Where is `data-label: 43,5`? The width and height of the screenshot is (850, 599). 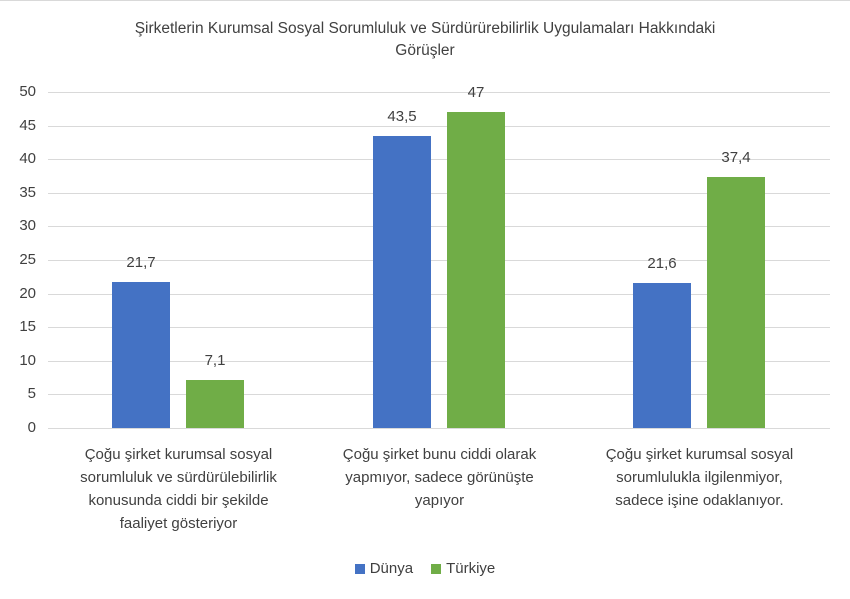 data-label: 43,5 is located at coordinates (402, 116).